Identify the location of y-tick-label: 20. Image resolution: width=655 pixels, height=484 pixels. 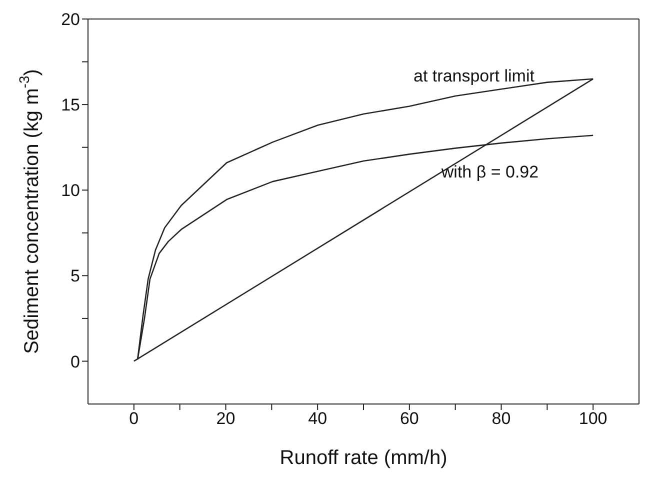
(70, 20).